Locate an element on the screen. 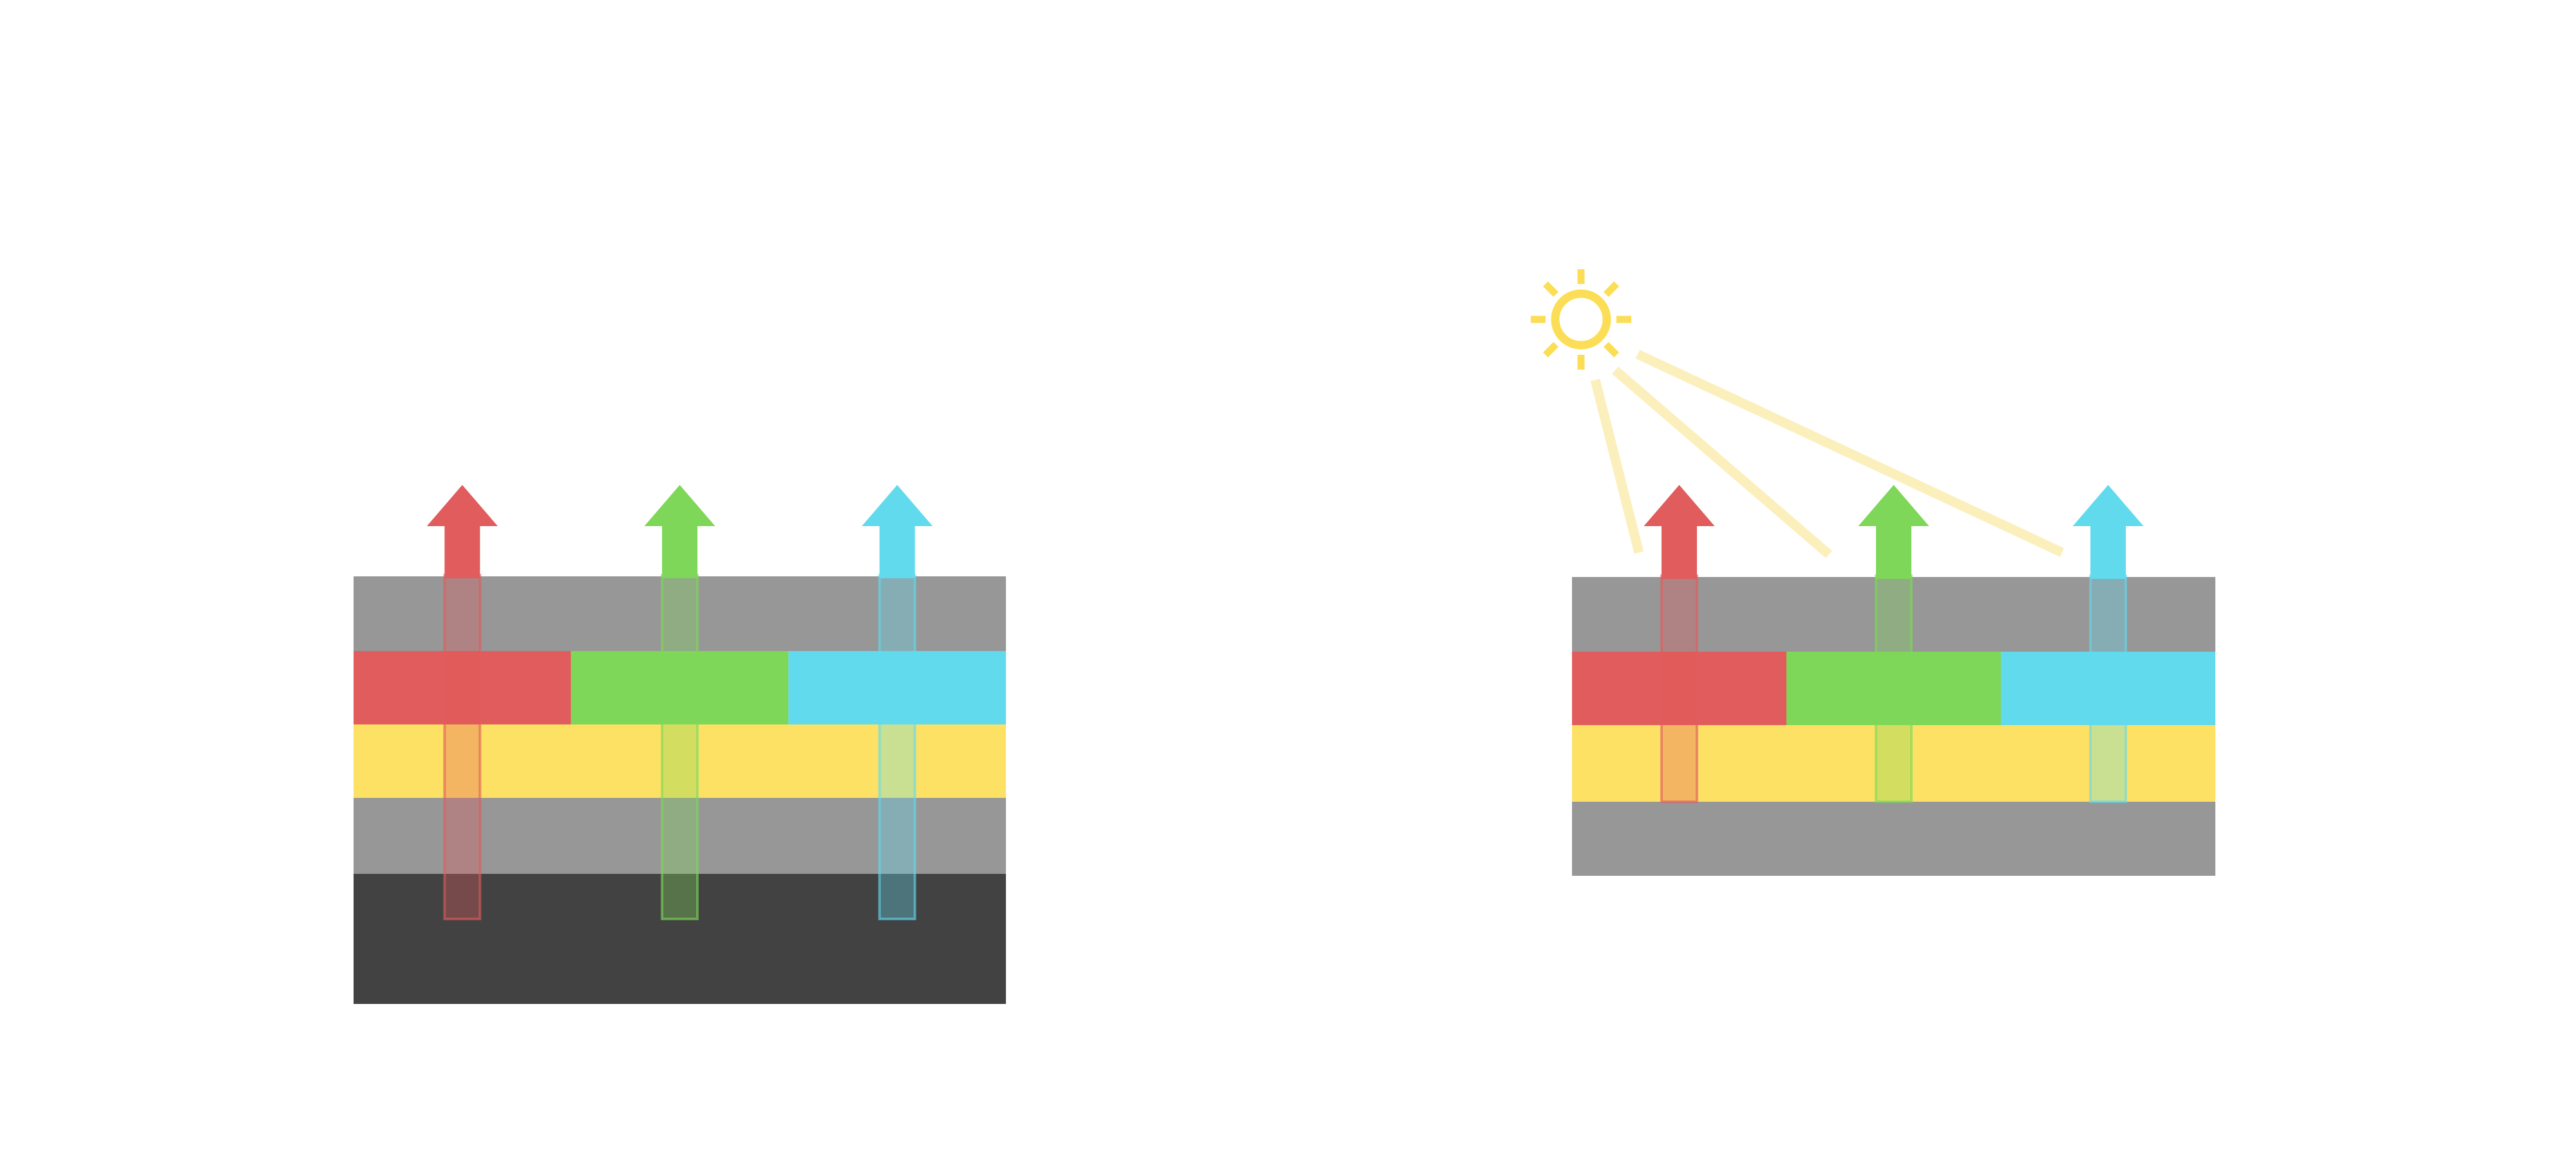  sun-ring is located at coordinates (1581, 319).